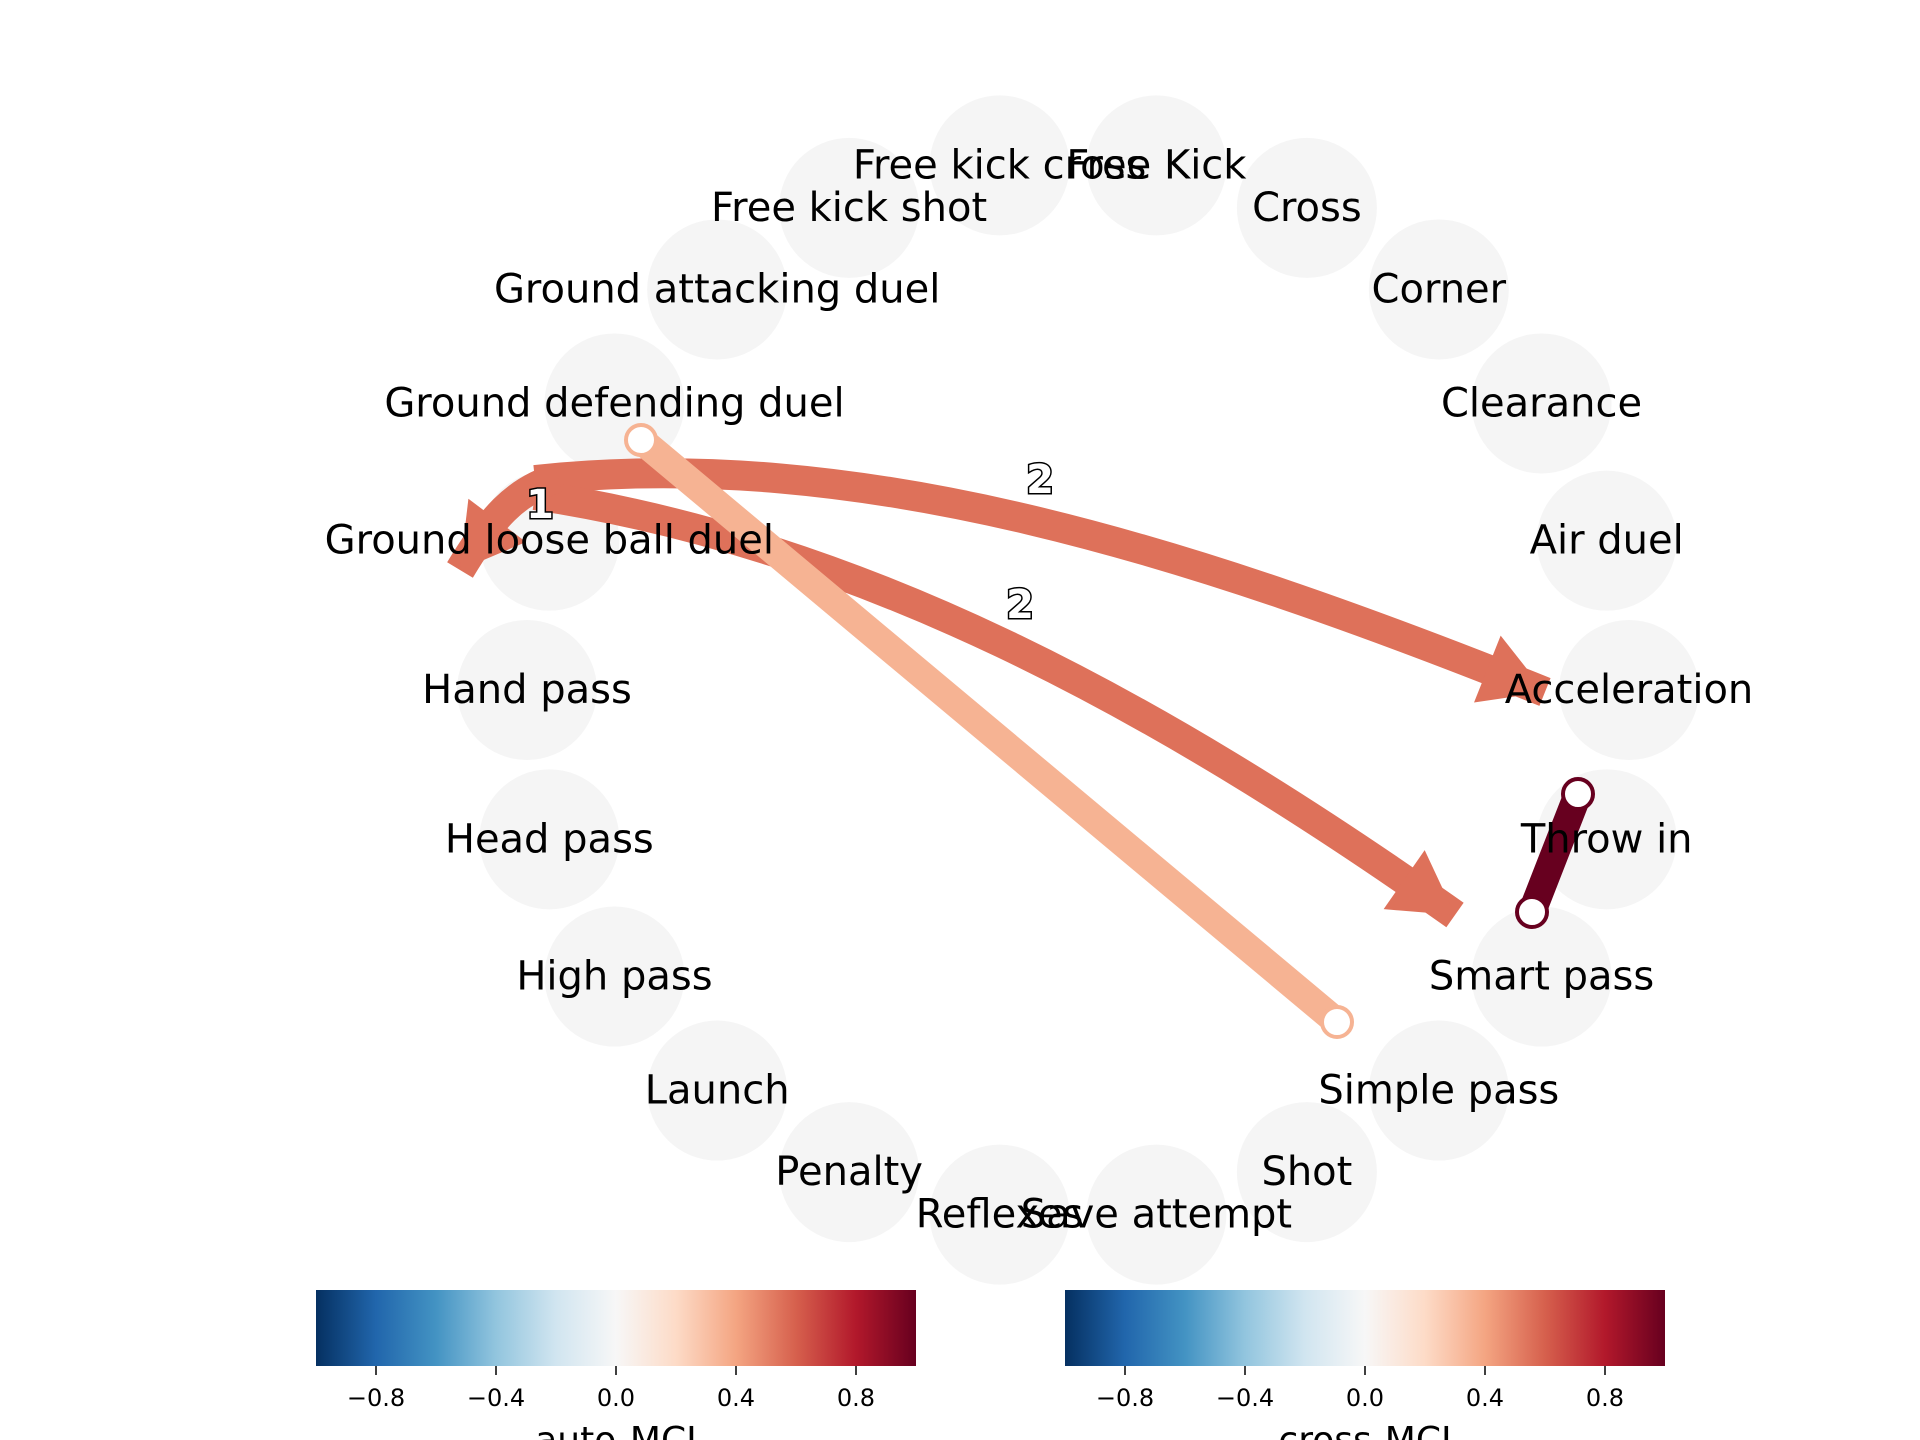  I want to click on node-label-reflexes: Reflexes, so click(1000, 1215).